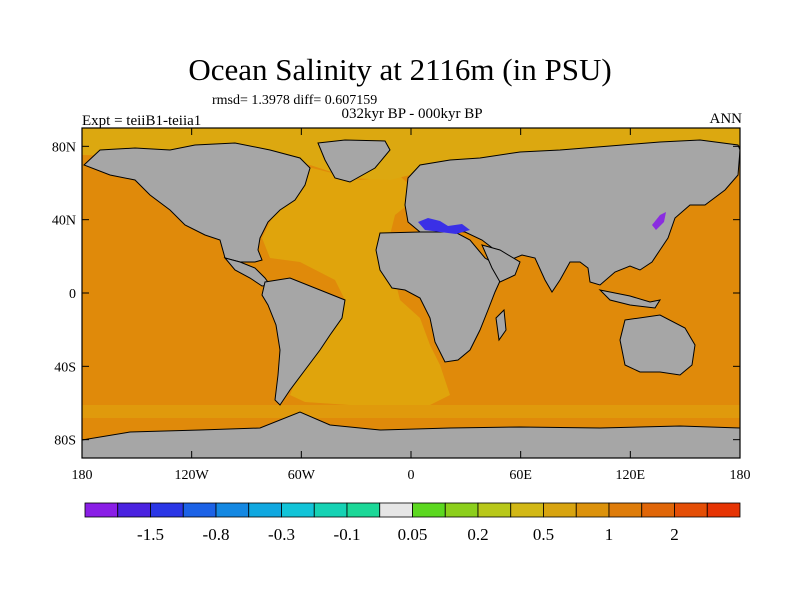 This screenshot has height=600, width=800. What do you see at coordinates (572, 216) in the screenshot?
I see `eurasia` at bounding box center [572, 216].